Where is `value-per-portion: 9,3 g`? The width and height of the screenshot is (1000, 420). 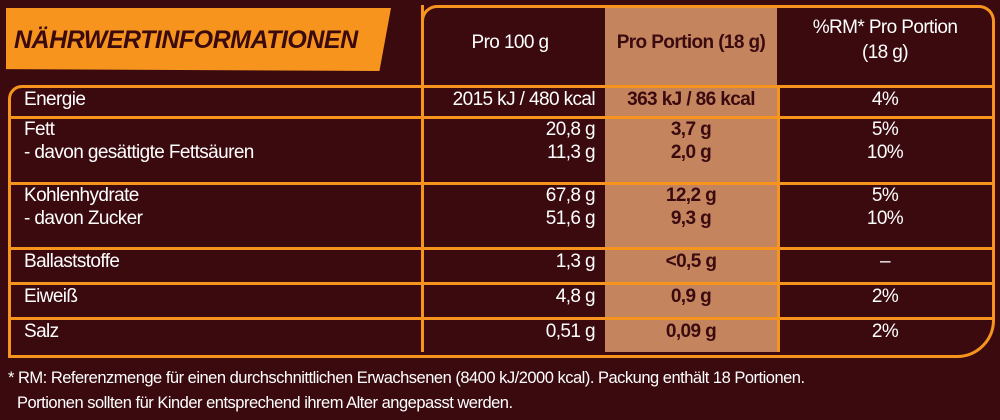 value-per-portion: 9,3 g is located at coordinates (691, 218).